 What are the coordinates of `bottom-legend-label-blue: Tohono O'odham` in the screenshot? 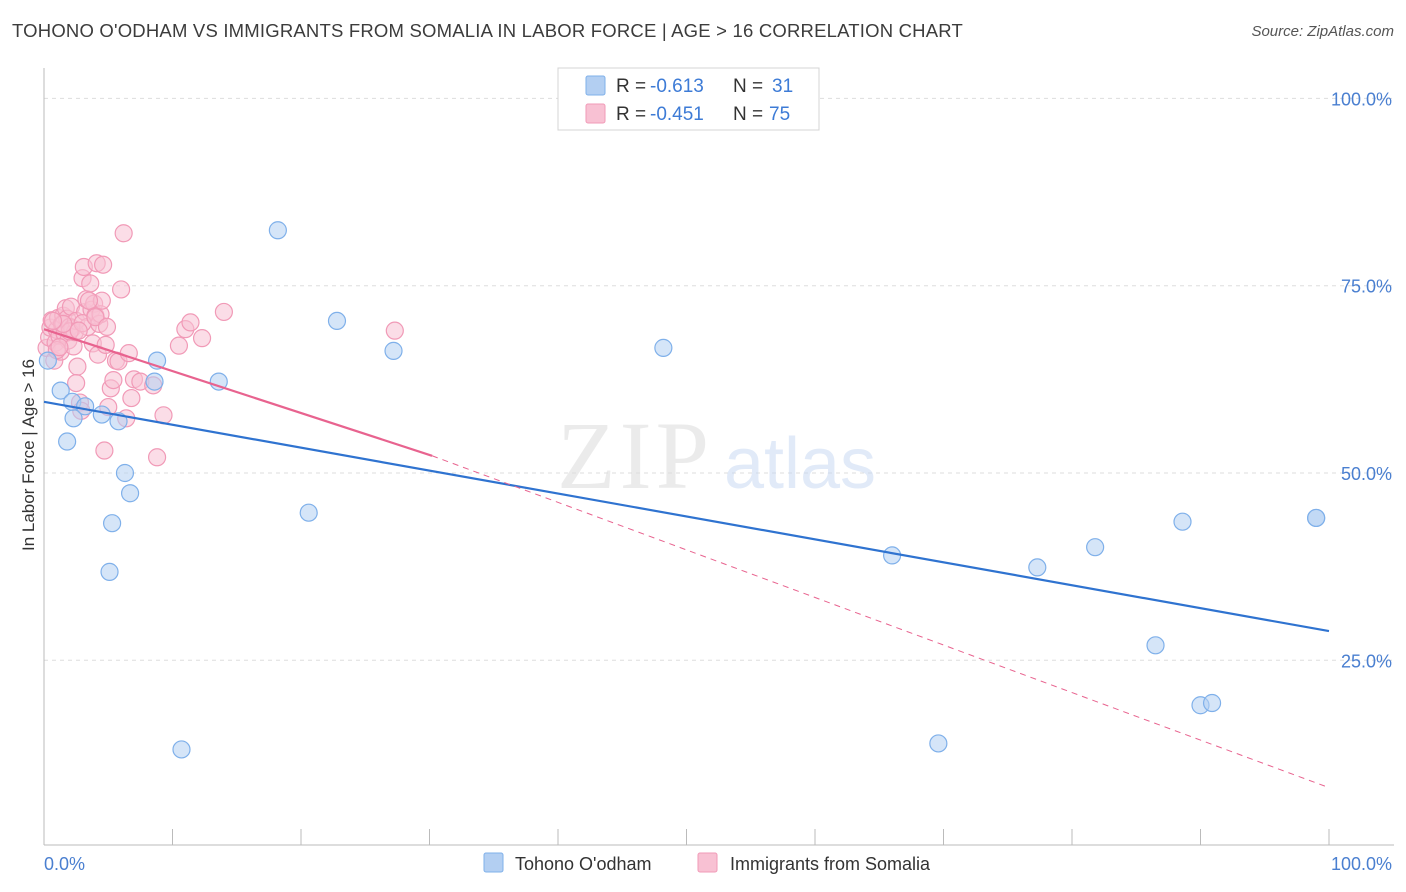 It's located at (583, 864).